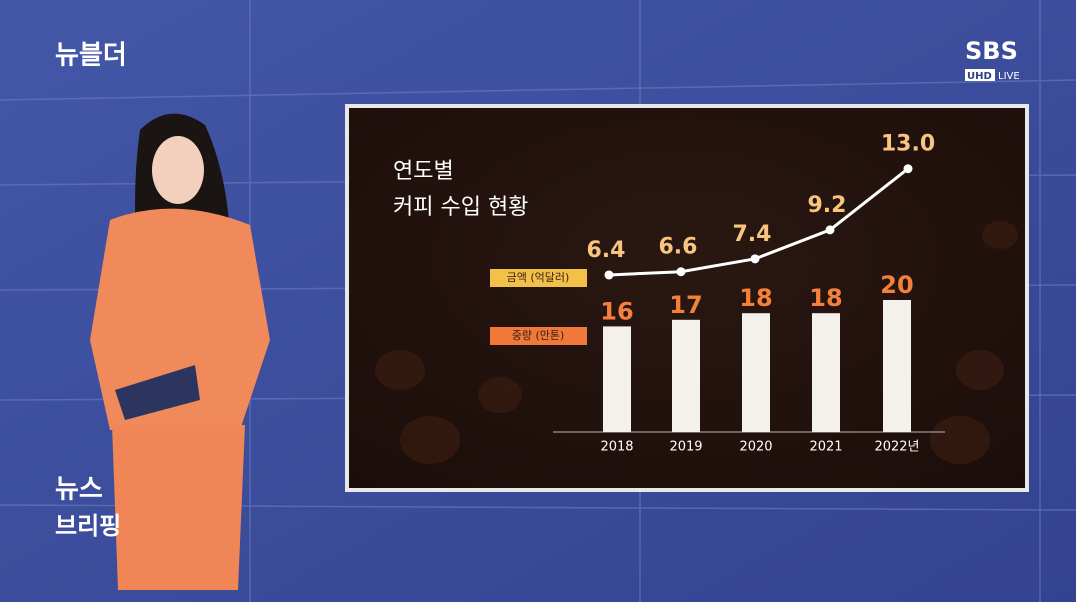  Describe the element at coordinates (685, 447) in the screenshot. I see `x-tick-label: 2019` at that location.